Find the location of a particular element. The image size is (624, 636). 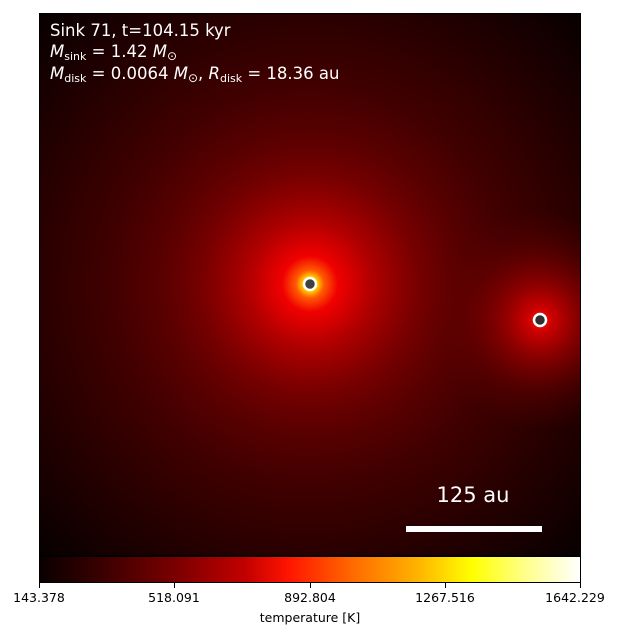

colorbar is located at coordinates (310, 569).